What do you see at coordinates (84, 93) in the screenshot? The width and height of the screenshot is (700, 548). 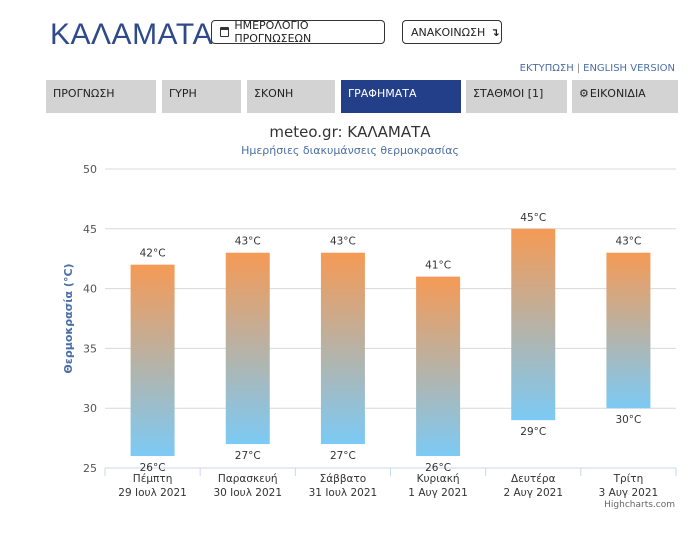 I see `tab-forecast-label: ΠΡΟΓΝΩΣΗ` at bounding box center [84, 93].